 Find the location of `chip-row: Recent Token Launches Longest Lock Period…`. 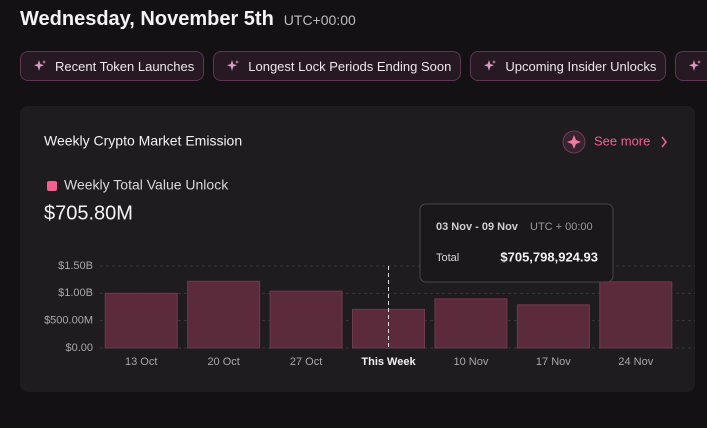

chip-row: Recent Token Launches Longest Lock Period… is located at coordinates (363, 66).